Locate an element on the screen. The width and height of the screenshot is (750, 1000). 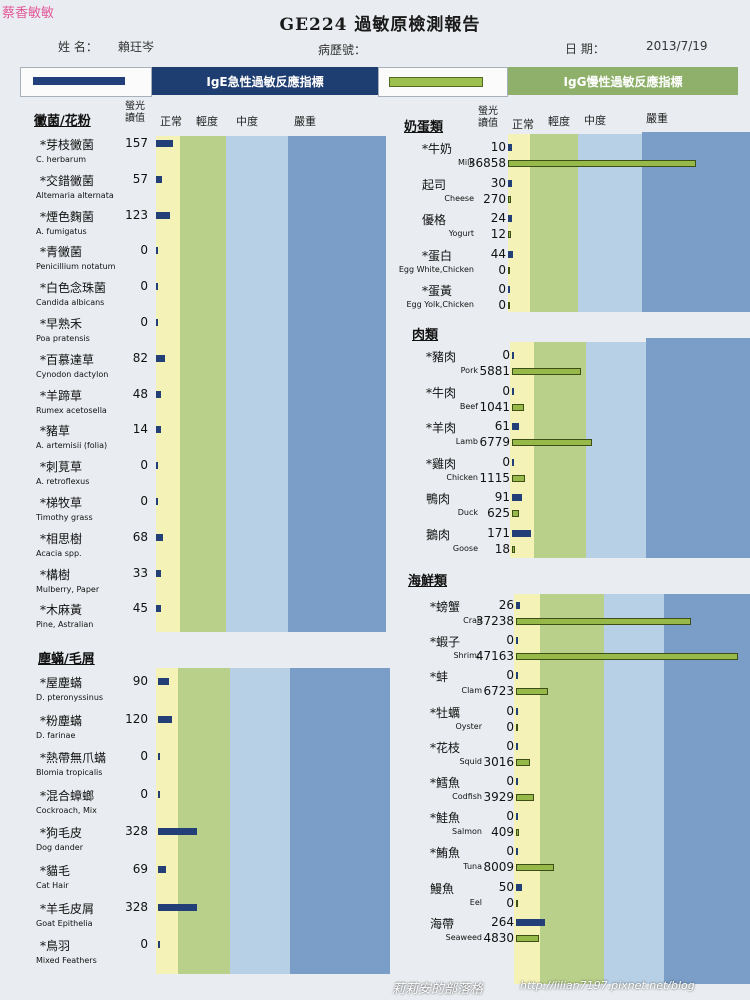
reading-value: 57 is located at coordinates (140, 178).